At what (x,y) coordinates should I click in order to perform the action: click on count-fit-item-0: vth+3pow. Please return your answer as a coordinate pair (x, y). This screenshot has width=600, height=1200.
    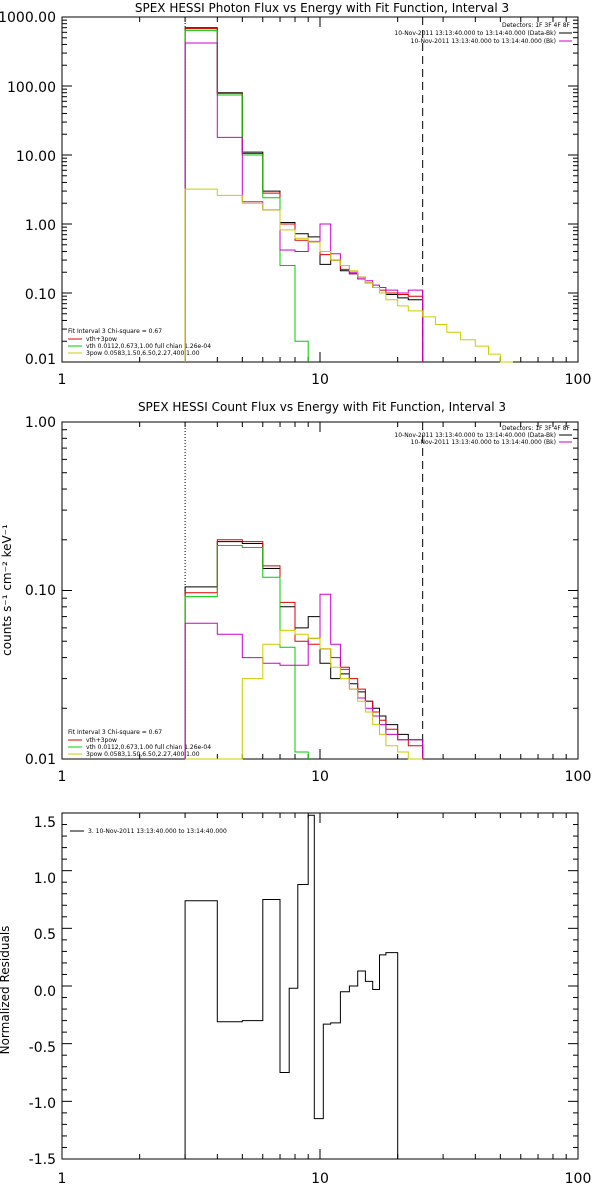
    Looking at the image, I should click on (101, 740).